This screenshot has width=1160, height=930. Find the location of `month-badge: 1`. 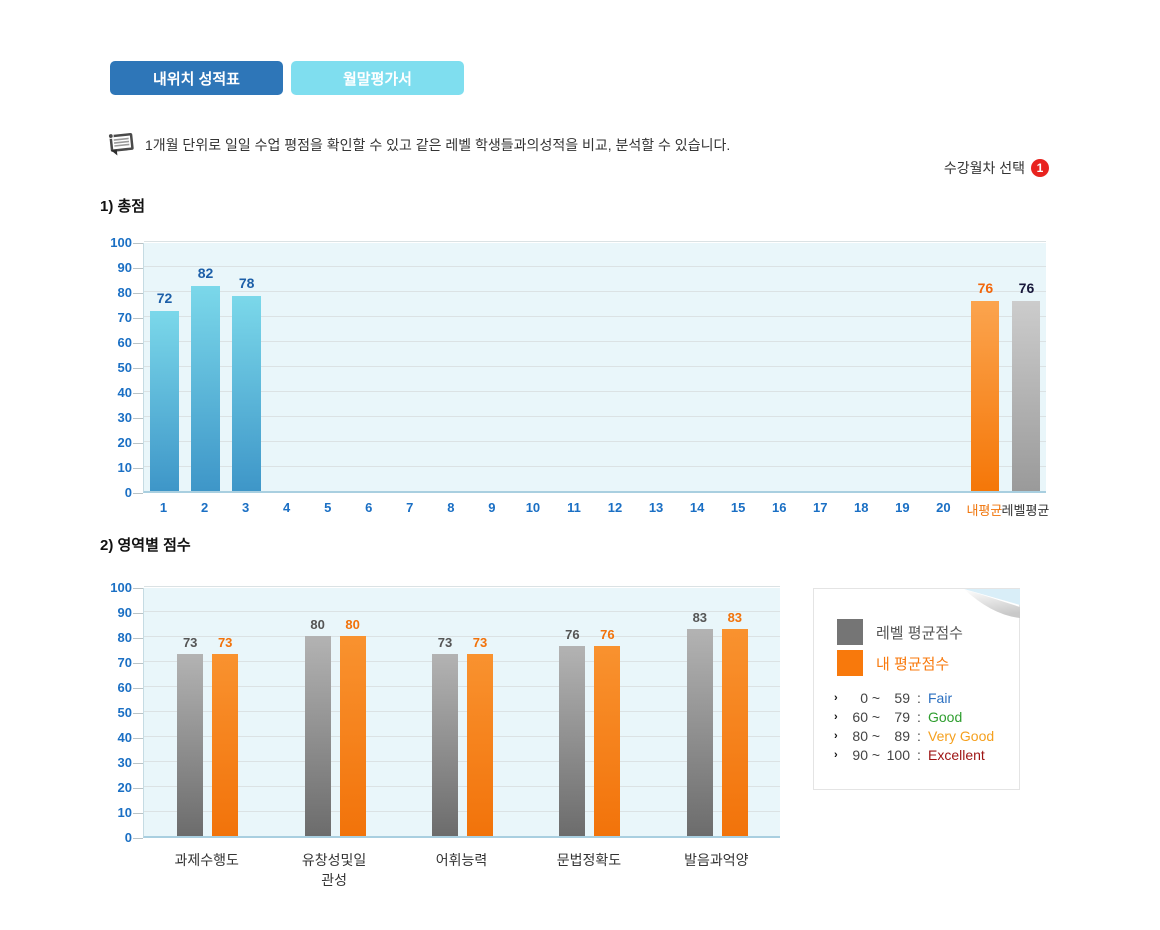

month-badge: 1 is located at coordinates (1040, 168).